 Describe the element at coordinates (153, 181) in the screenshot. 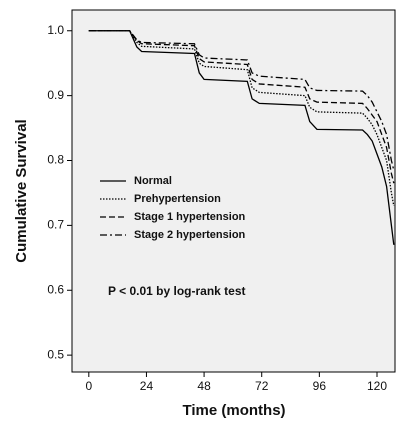

I see `legend-text: Normal` at that location.